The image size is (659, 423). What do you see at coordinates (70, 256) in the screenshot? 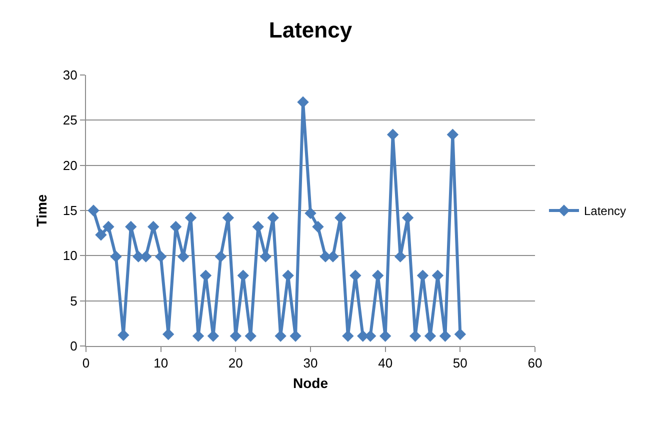
I see `y-tick-label: 10` at bounding box center [70, 256].